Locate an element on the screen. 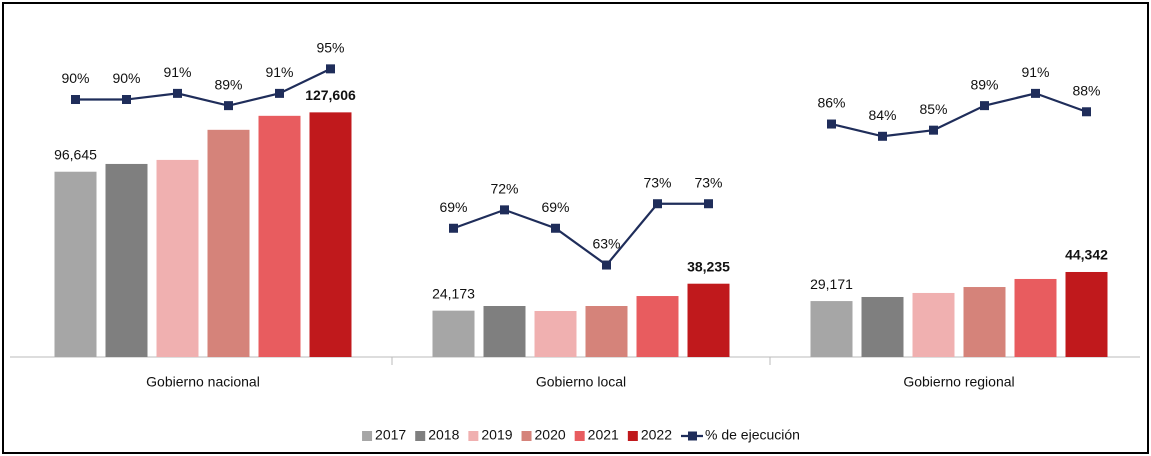  legend-label: 2018 is located at coordinates (443, 435).